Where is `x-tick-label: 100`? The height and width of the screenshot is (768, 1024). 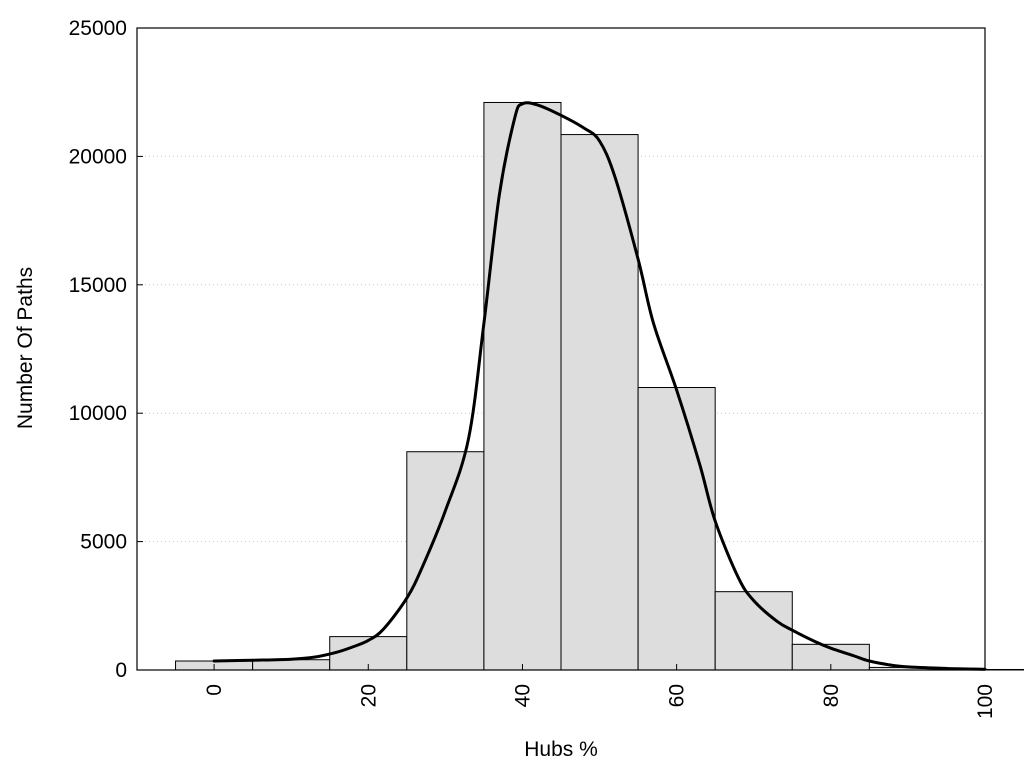 x-tick-label: 100 is located at coordinates (985, 701).